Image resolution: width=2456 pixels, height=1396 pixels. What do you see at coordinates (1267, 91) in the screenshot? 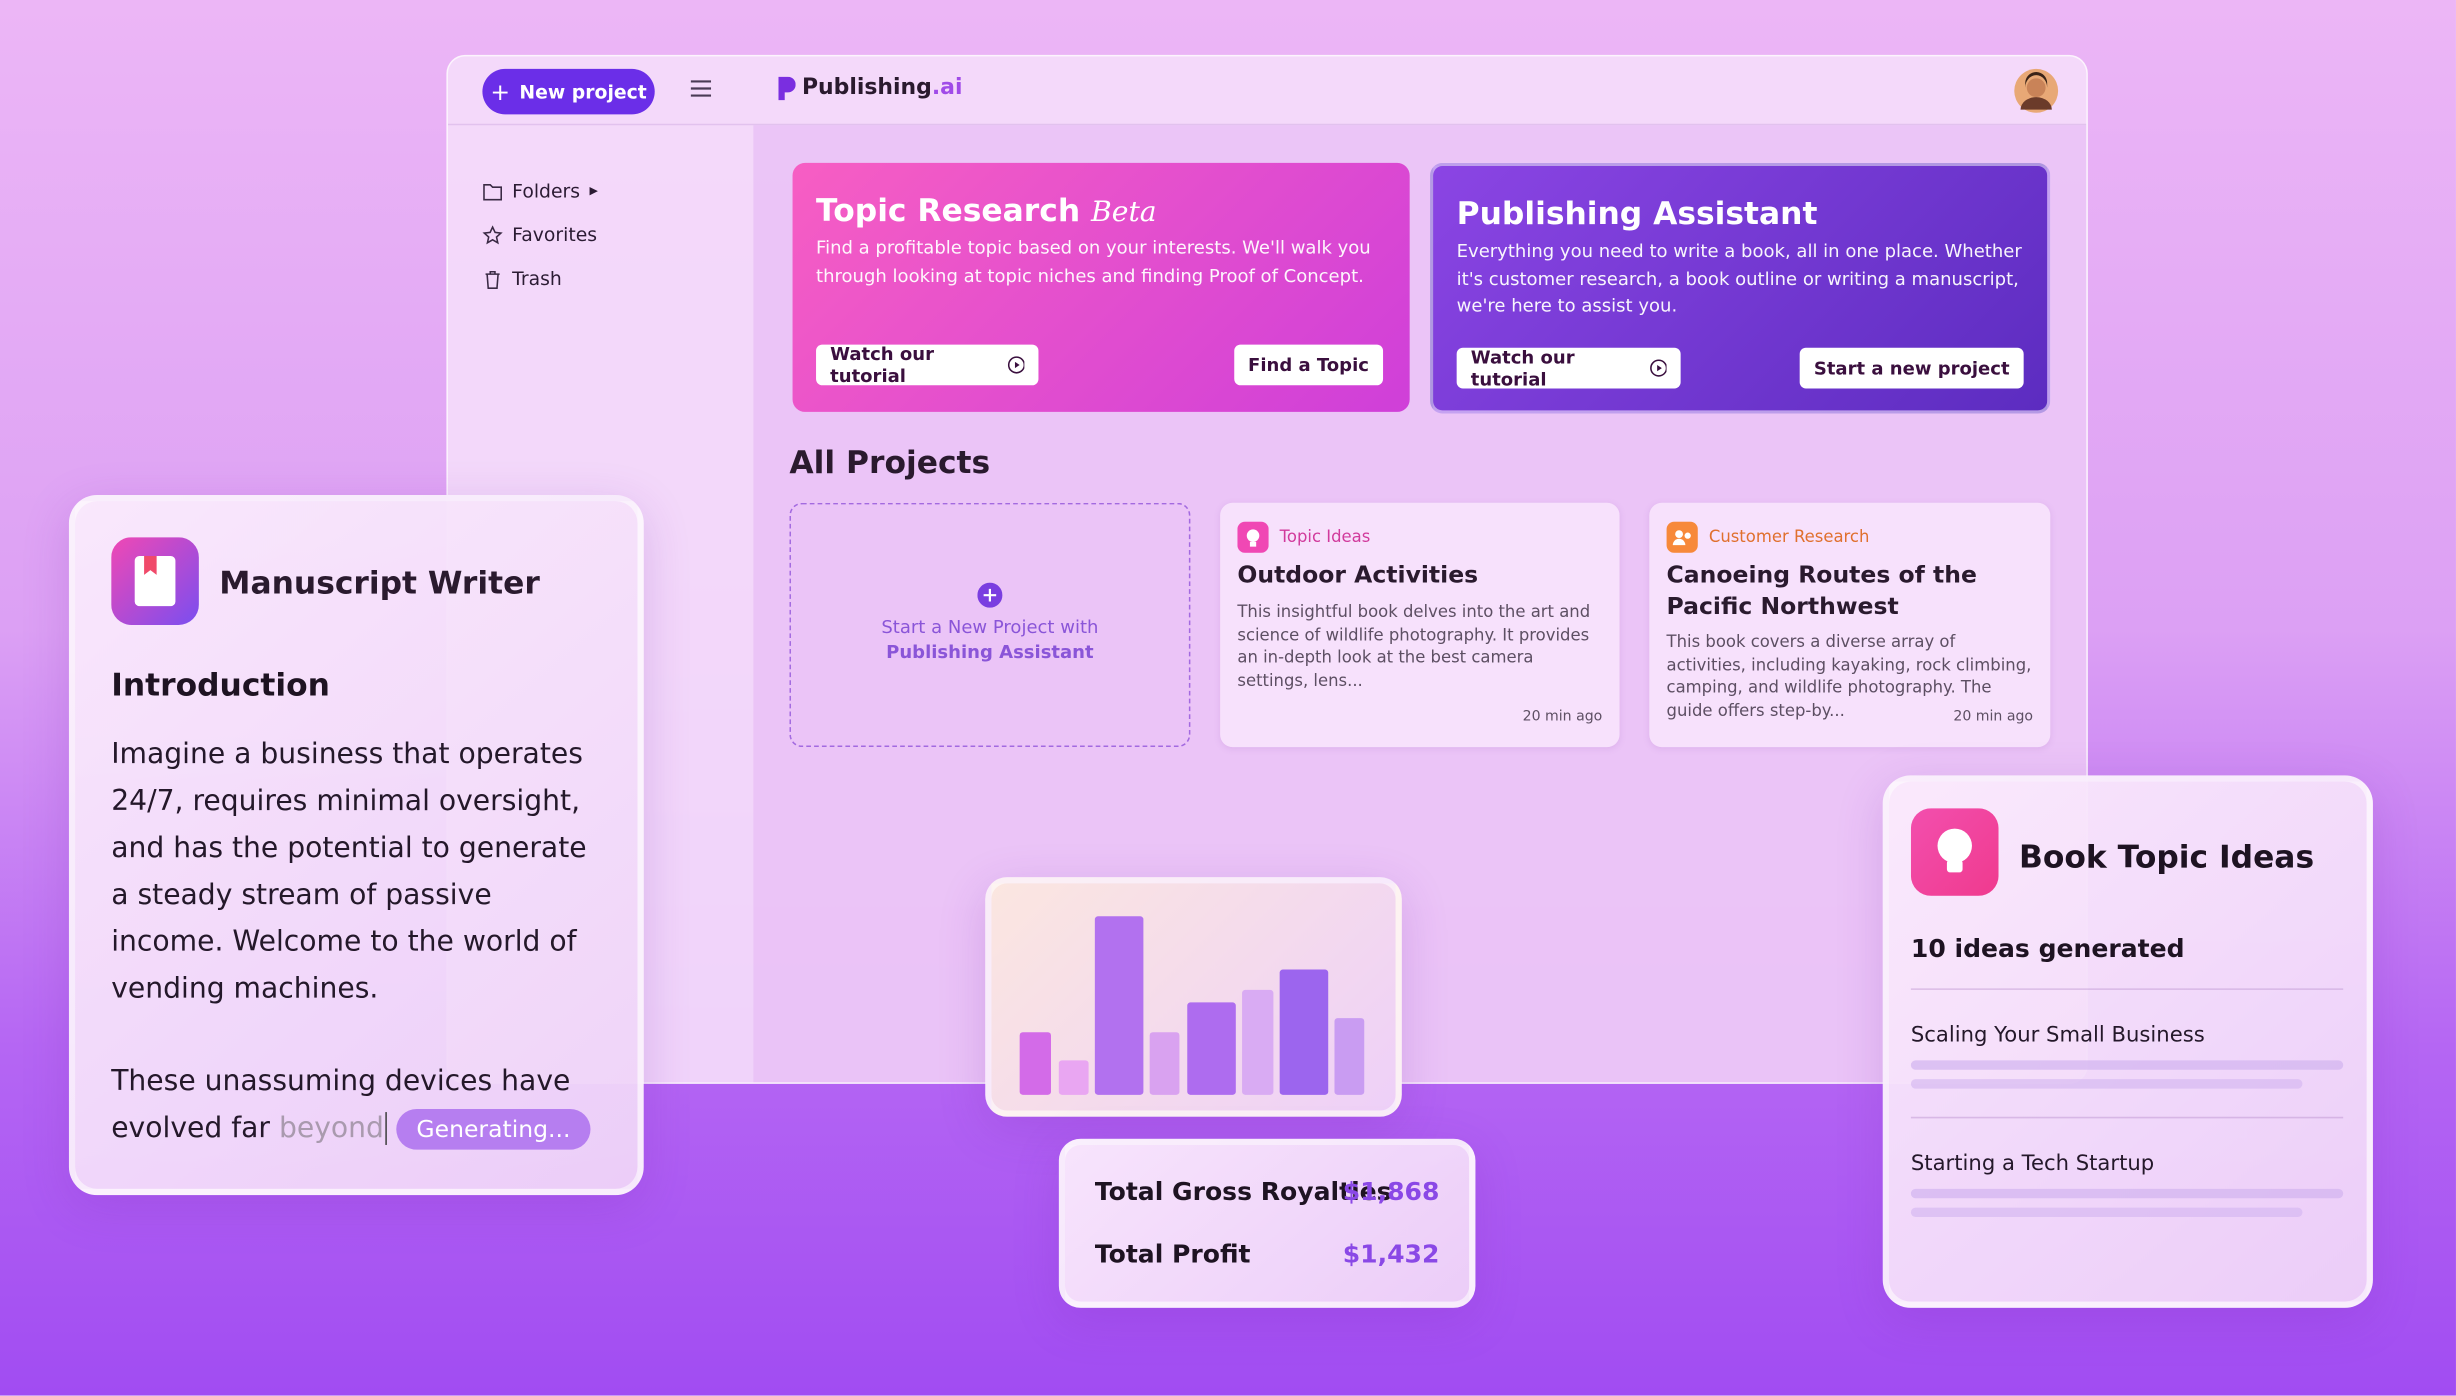
I see `top-bar: + New project Publishing .ai` at bounding box center [1267, 91].